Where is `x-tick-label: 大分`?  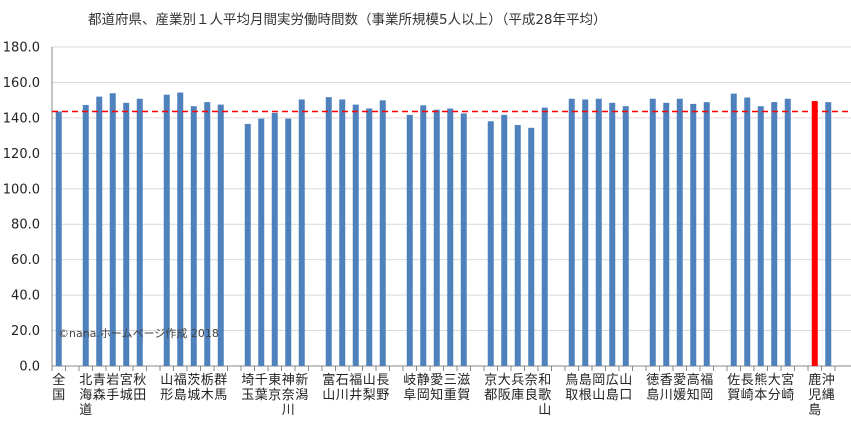
x-tick-label: 大分 is located at coordinates (774, 388).